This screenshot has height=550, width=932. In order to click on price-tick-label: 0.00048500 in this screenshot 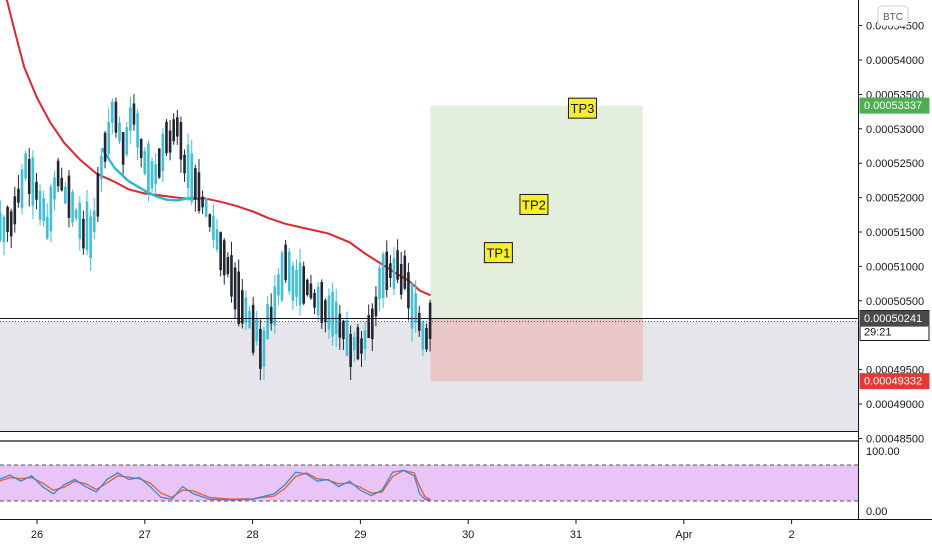, I will do `click(895, 439)`.